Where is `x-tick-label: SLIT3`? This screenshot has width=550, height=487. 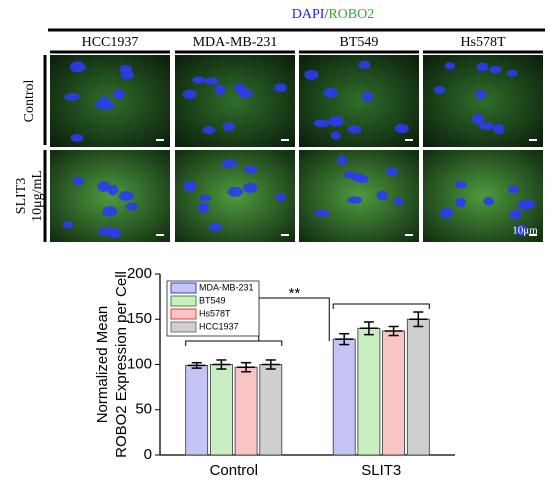 x-tick-label: SLIT3 is located at coordinates (381, 470).